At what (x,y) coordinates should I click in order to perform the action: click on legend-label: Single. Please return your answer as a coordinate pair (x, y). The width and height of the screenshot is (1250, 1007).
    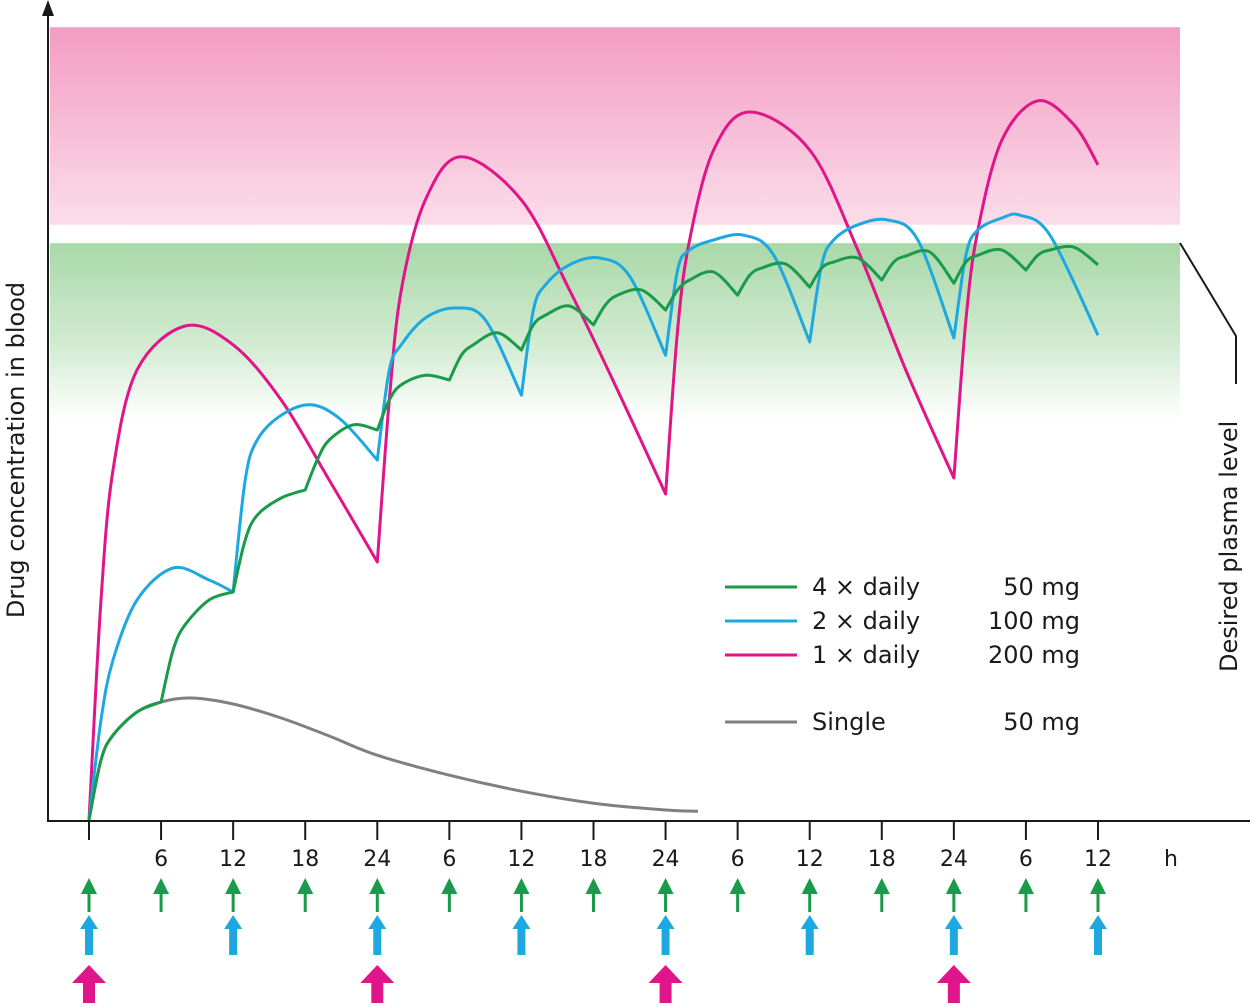
    Looking at the image, I should click on (849, 722).